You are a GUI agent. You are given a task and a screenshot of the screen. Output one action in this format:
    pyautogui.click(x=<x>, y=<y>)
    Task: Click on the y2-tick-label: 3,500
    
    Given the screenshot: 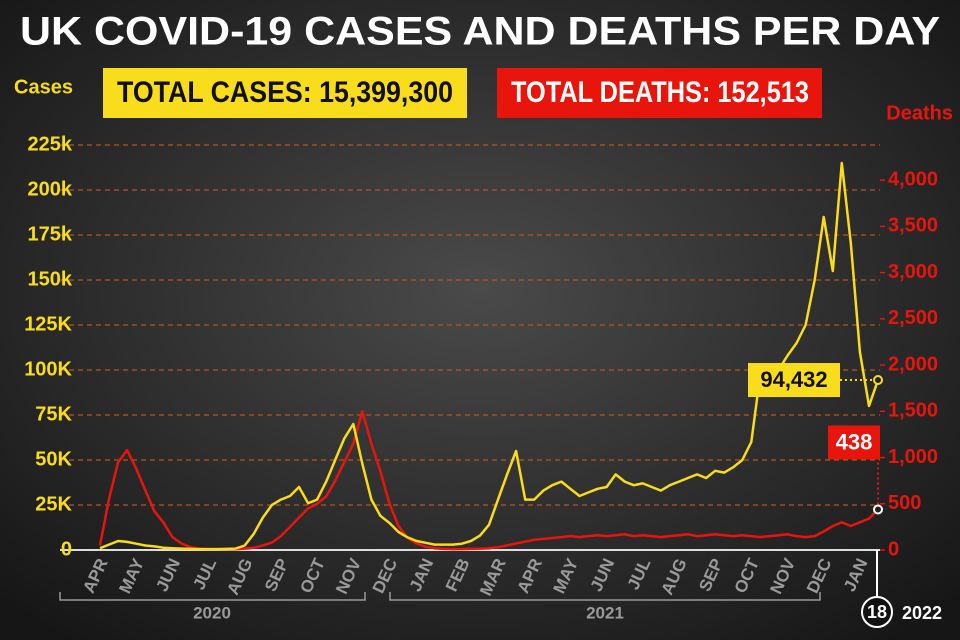 What is the action you would take?
    pyautogui.click(x=913, y=226)
    